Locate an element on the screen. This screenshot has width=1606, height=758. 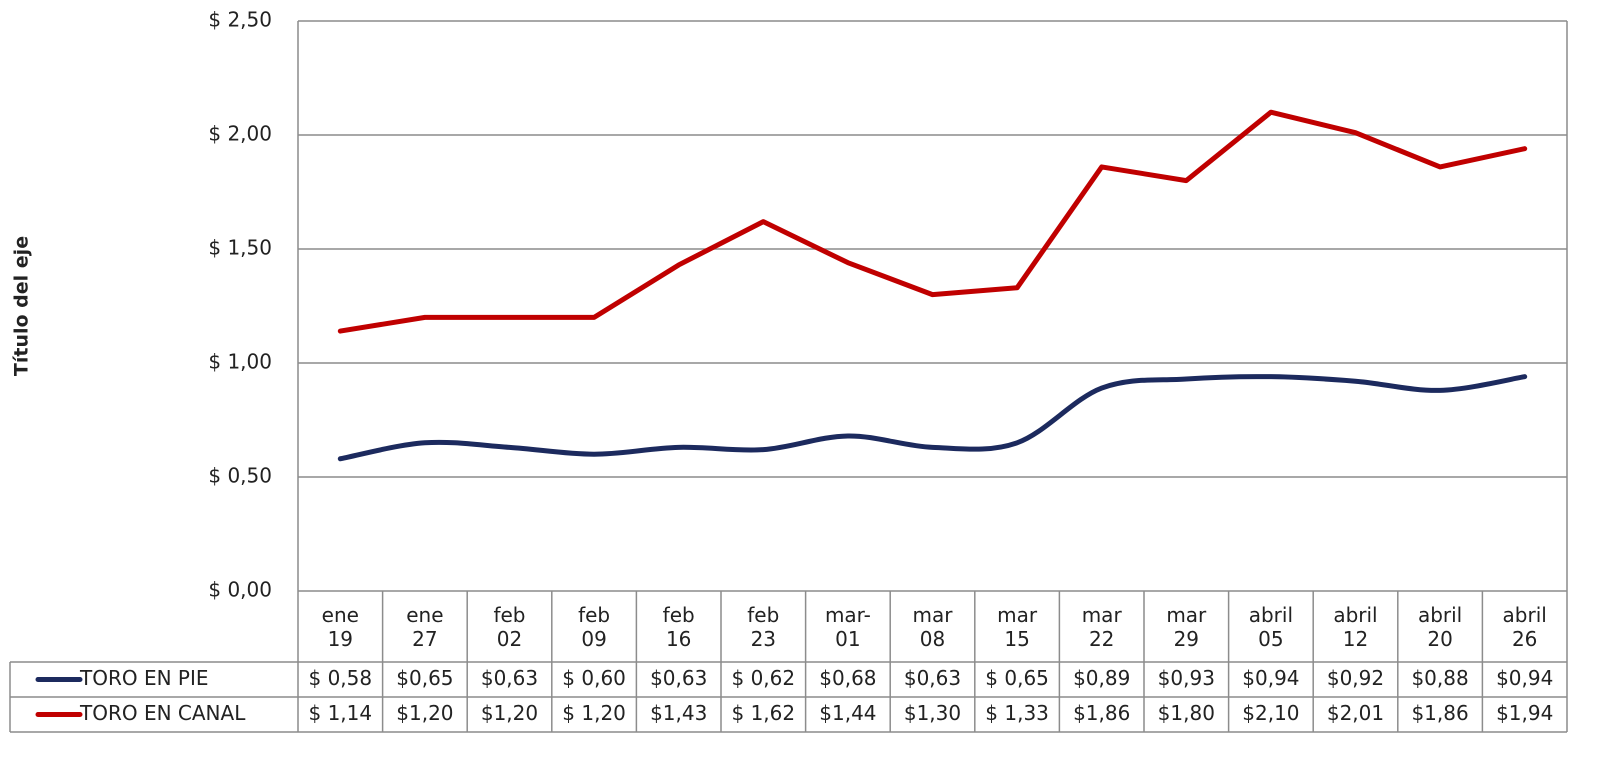
x-tick-label: abril 05 is located at coordinates (1271, 626).